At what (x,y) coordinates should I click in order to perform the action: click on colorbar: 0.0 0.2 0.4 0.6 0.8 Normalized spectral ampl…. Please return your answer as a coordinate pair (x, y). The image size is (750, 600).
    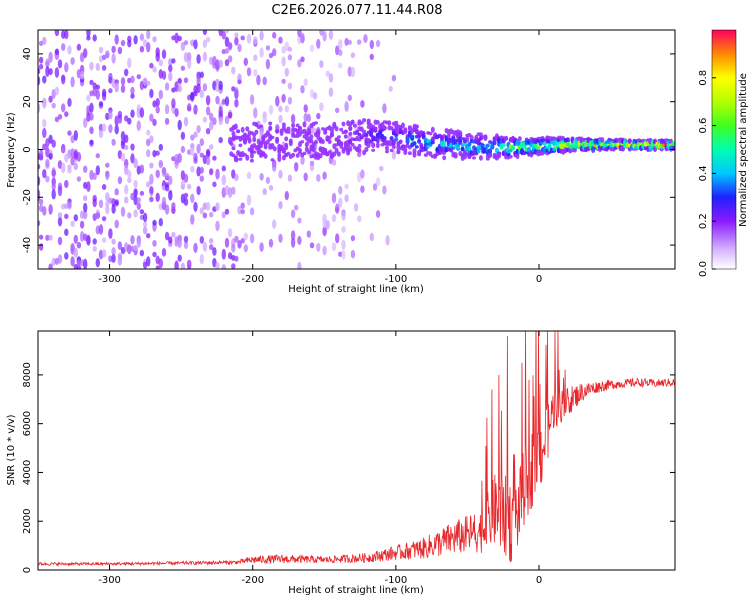
    Looking at the image, I should click on (723, 153).